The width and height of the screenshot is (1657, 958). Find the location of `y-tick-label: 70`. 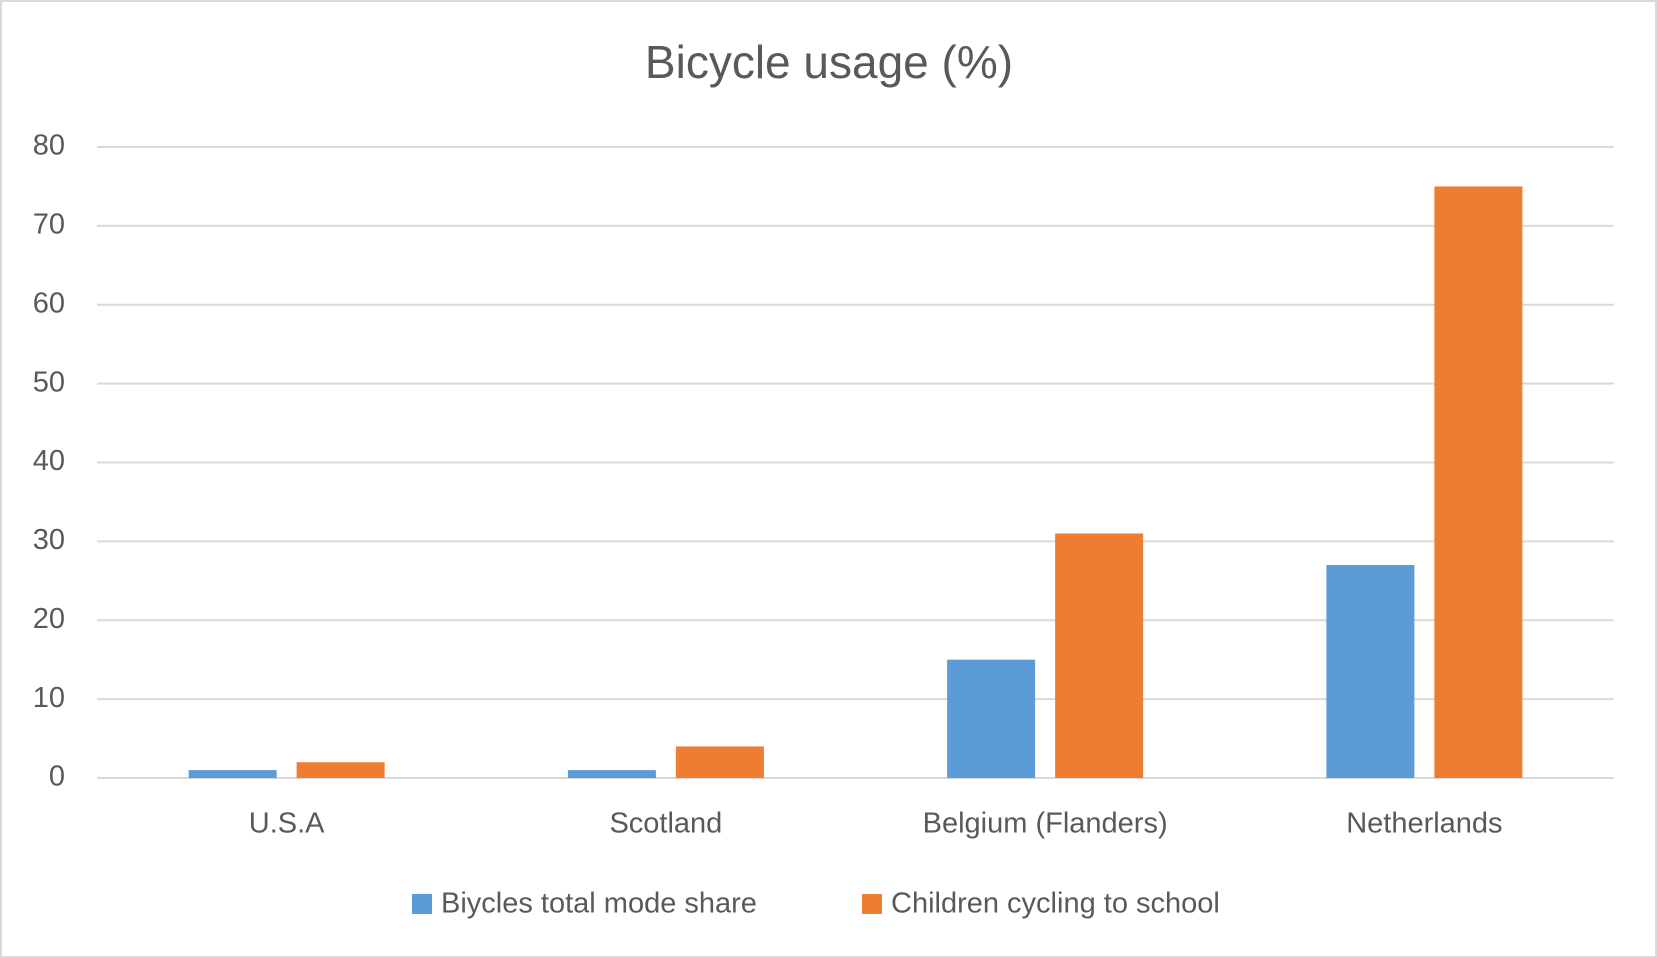

y-tick-label: 70 is located at coordinates (49, 225).